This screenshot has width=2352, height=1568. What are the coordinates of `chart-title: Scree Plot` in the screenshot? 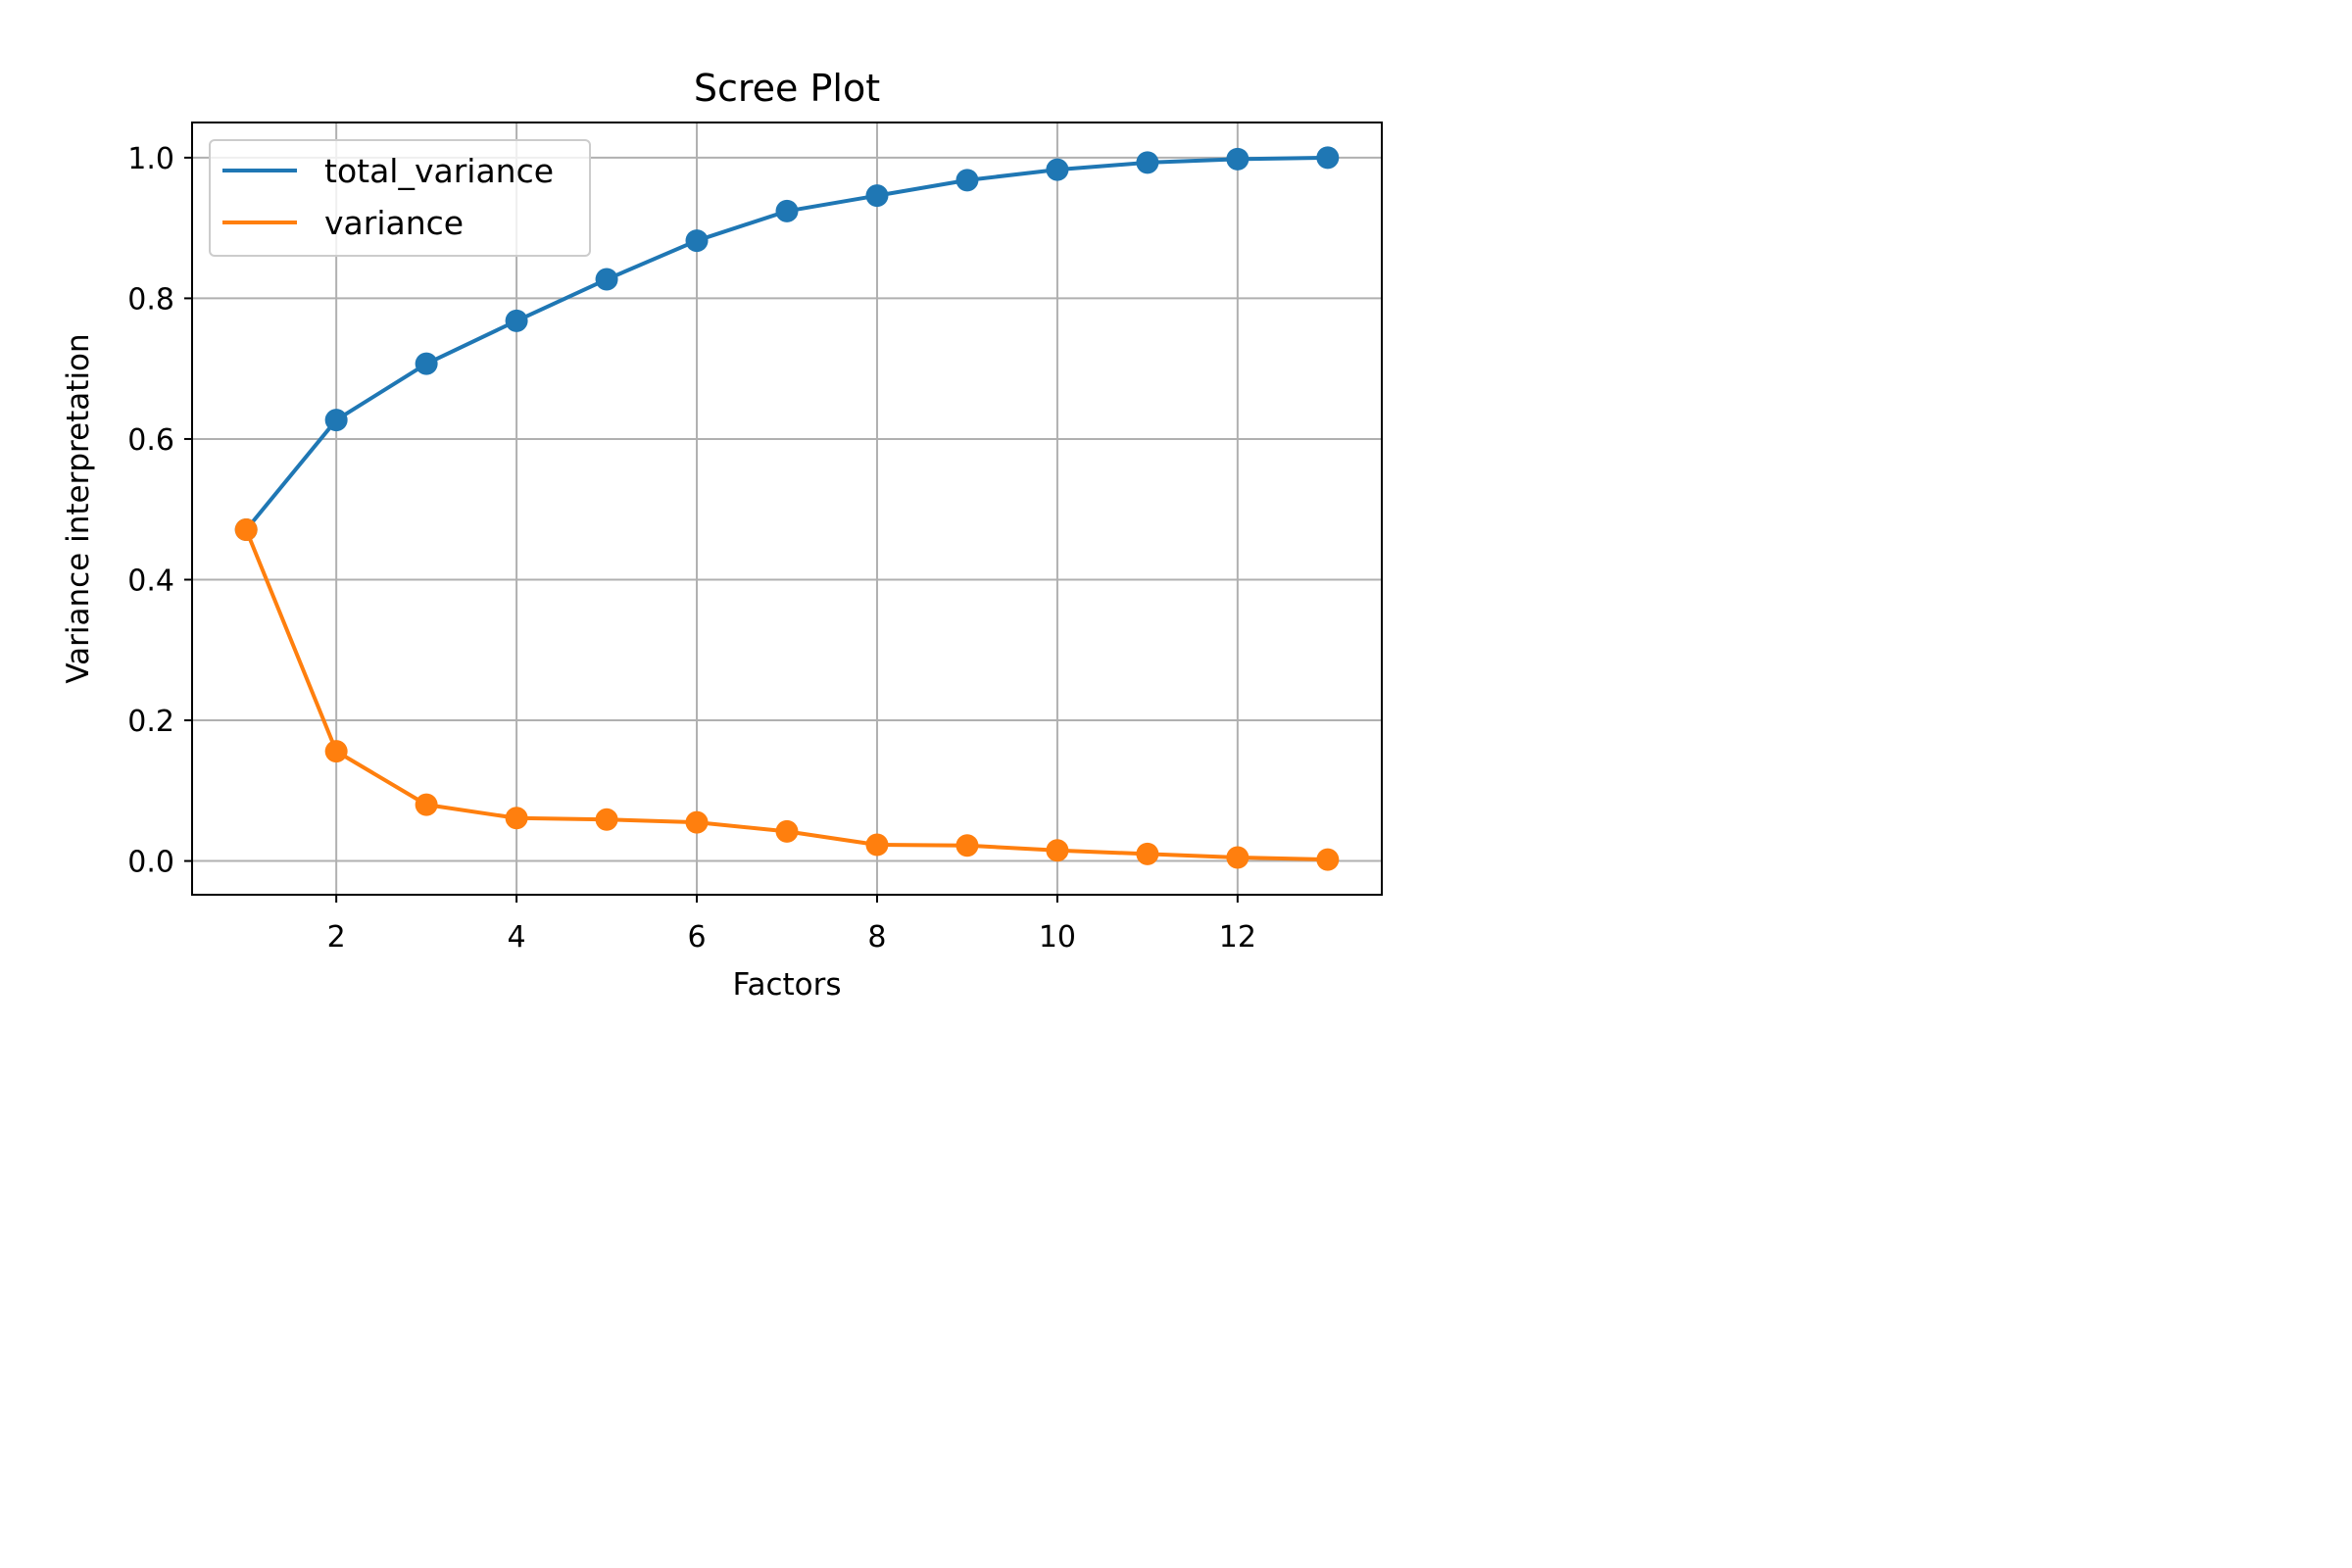 It's located at (787, 88).